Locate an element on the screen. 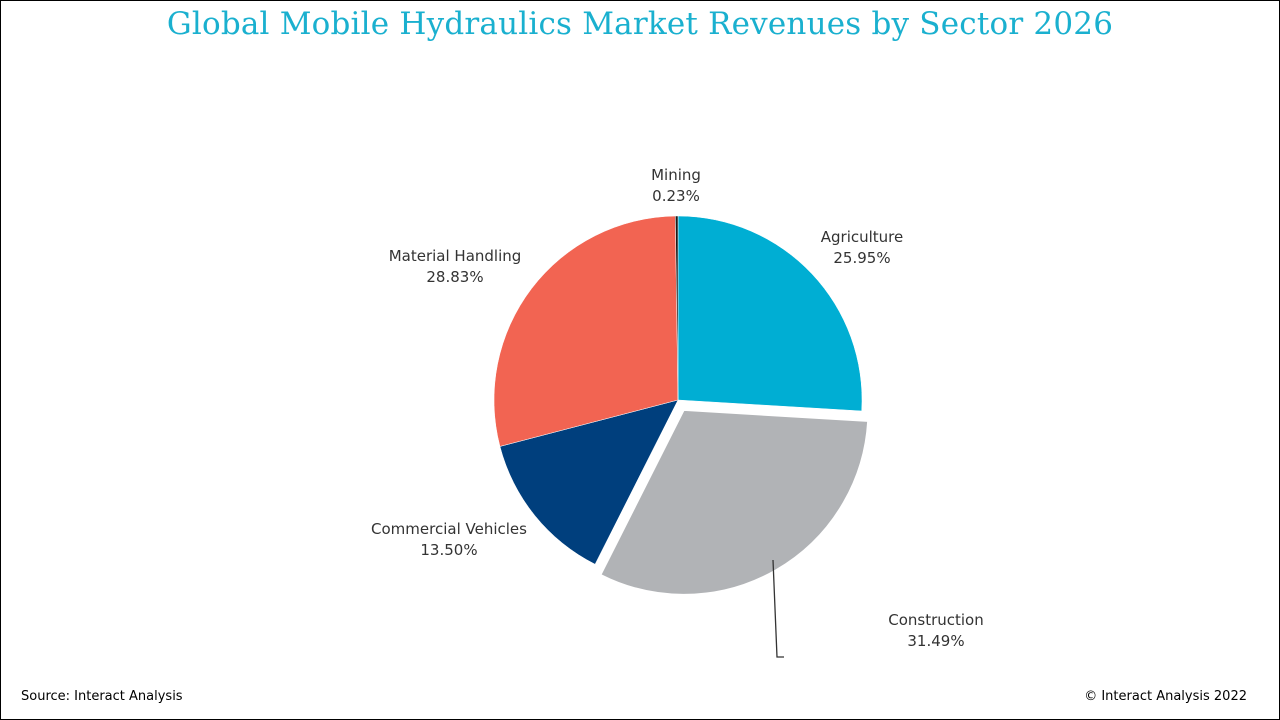 The width and height of the screenshot is (1280, 720). slice-name-agriculture: Agriculture is located at coordinates (862, 237).